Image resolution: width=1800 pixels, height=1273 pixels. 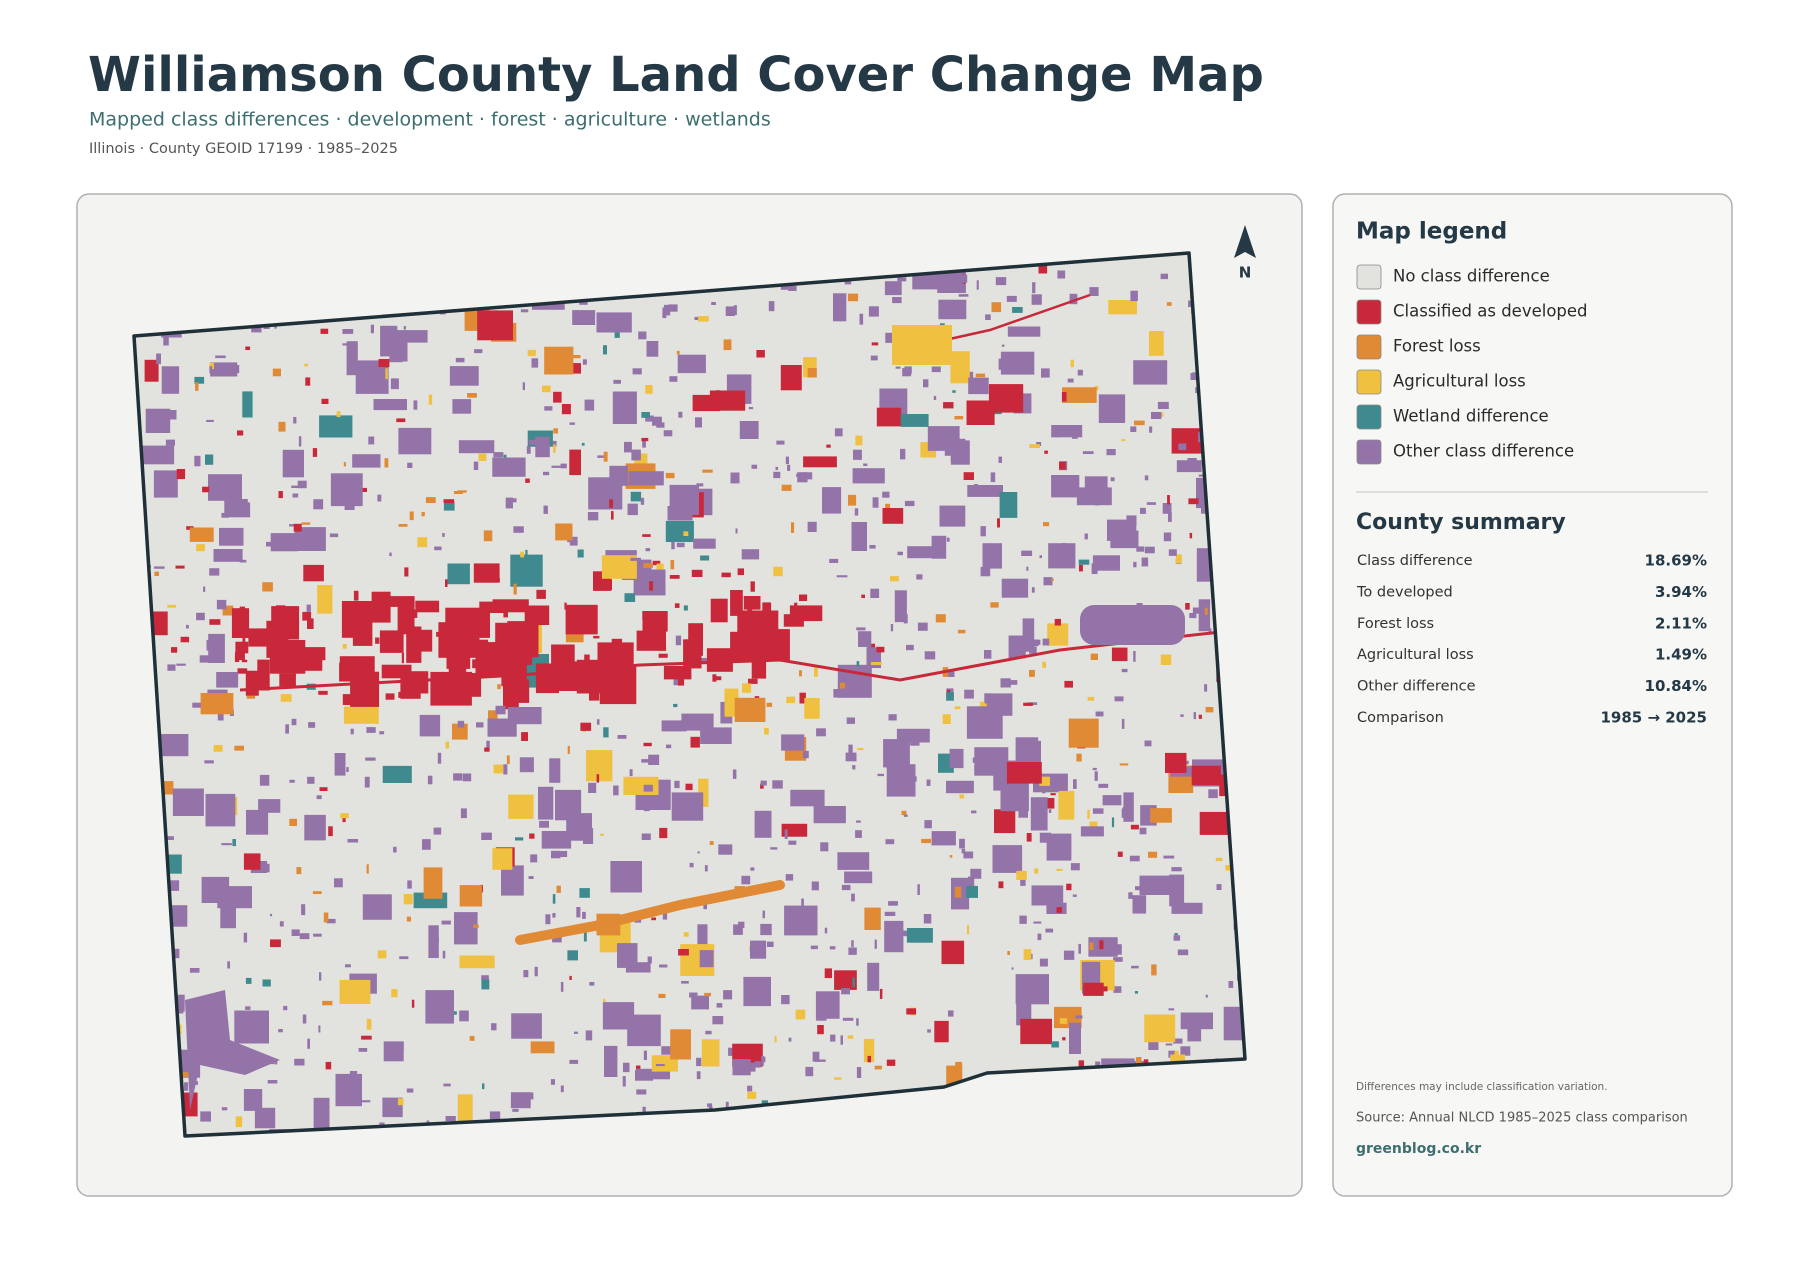 What do you see at coordinates (922, 345) in the screenshot?
I see `ag-cluster` at bounding box center [922, 345].